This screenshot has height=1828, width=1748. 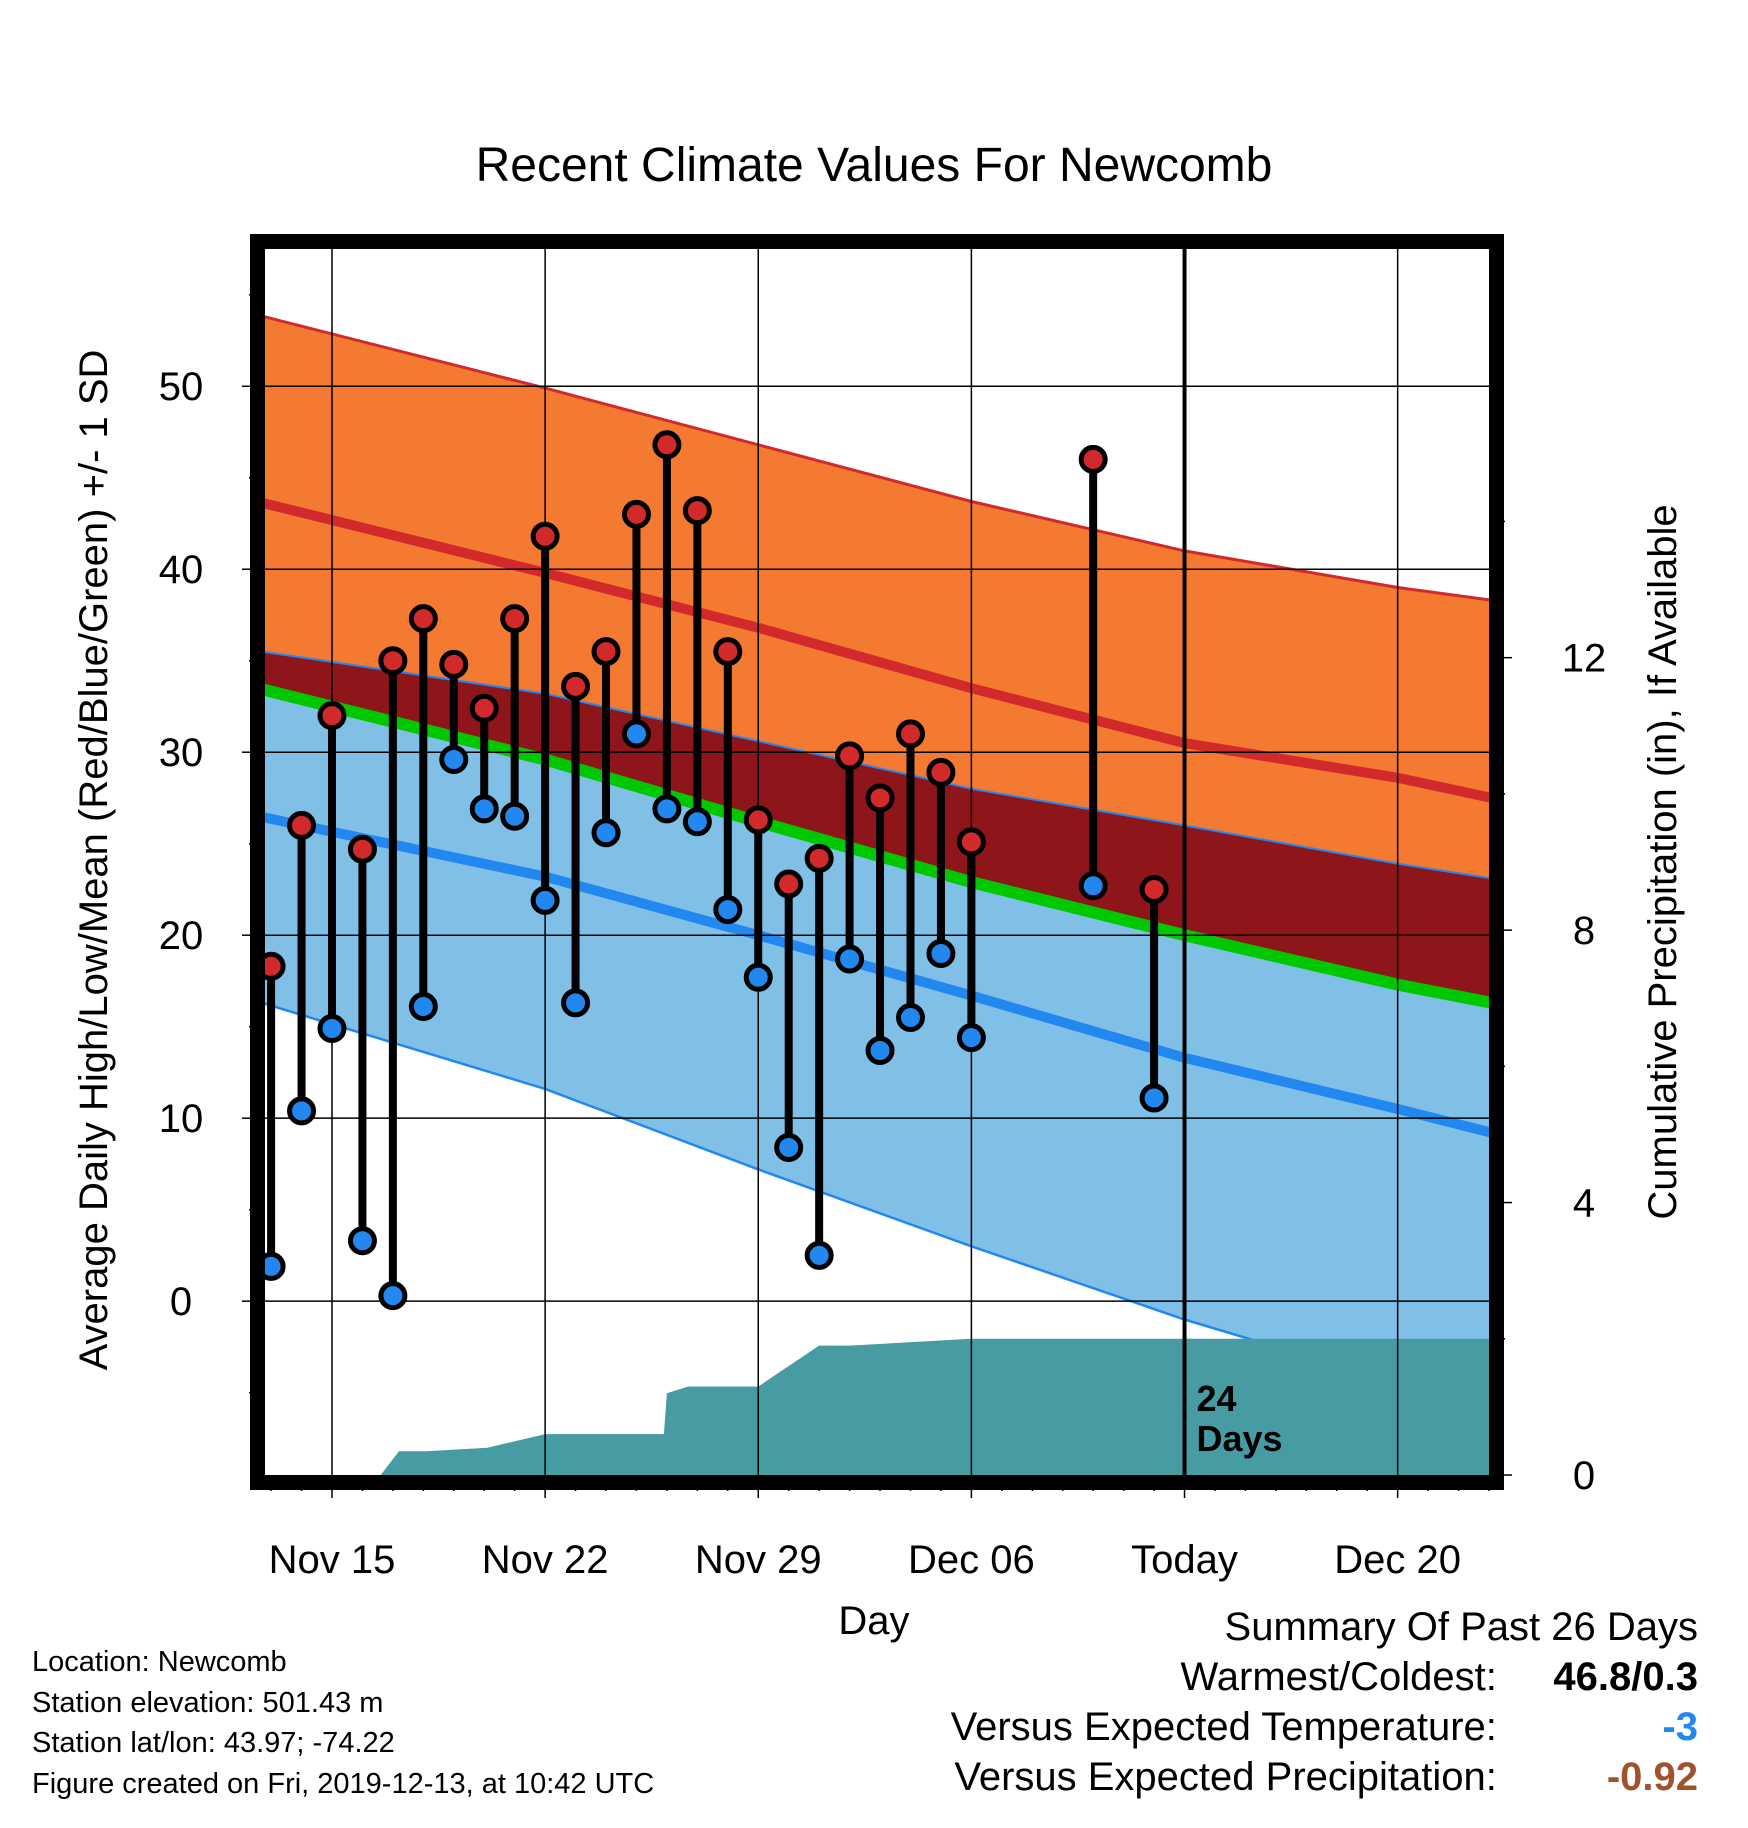 I want to click on latlon-text: Station lat/lon: 43.97; -74.22, so click(x=213, y=1743).